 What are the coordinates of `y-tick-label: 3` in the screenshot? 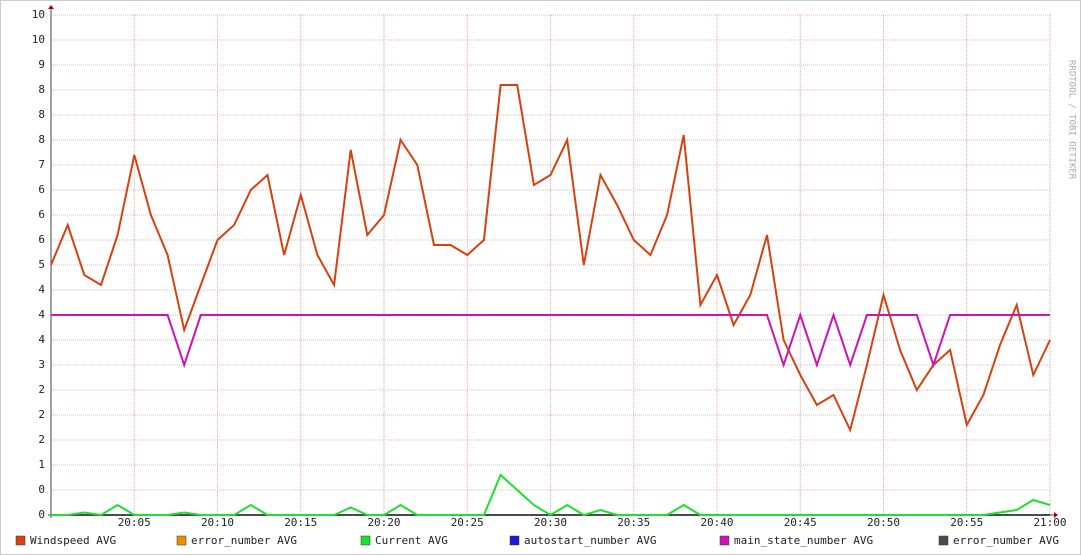 It's located at (41, 364).